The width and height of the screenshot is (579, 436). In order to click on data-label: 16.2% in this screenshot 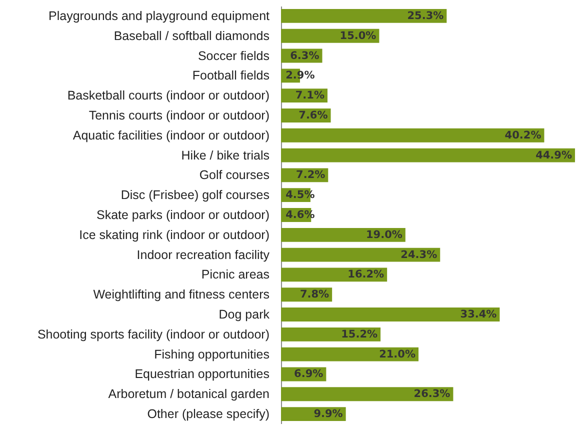, I will do `click(366, 274)`.